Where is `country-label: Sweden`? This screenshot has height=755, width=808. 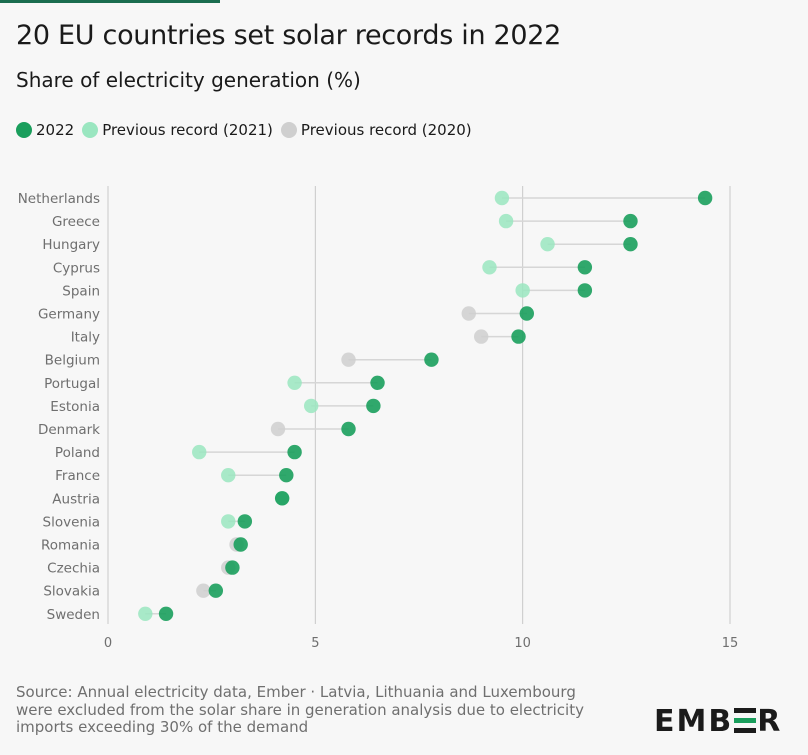 country-label: Sweden is located at coordinates (73, 615).